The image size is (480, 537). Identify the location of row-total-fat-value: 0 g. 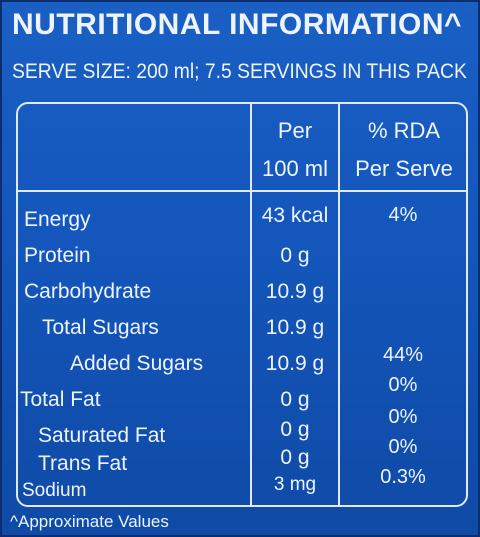
(295, 399).